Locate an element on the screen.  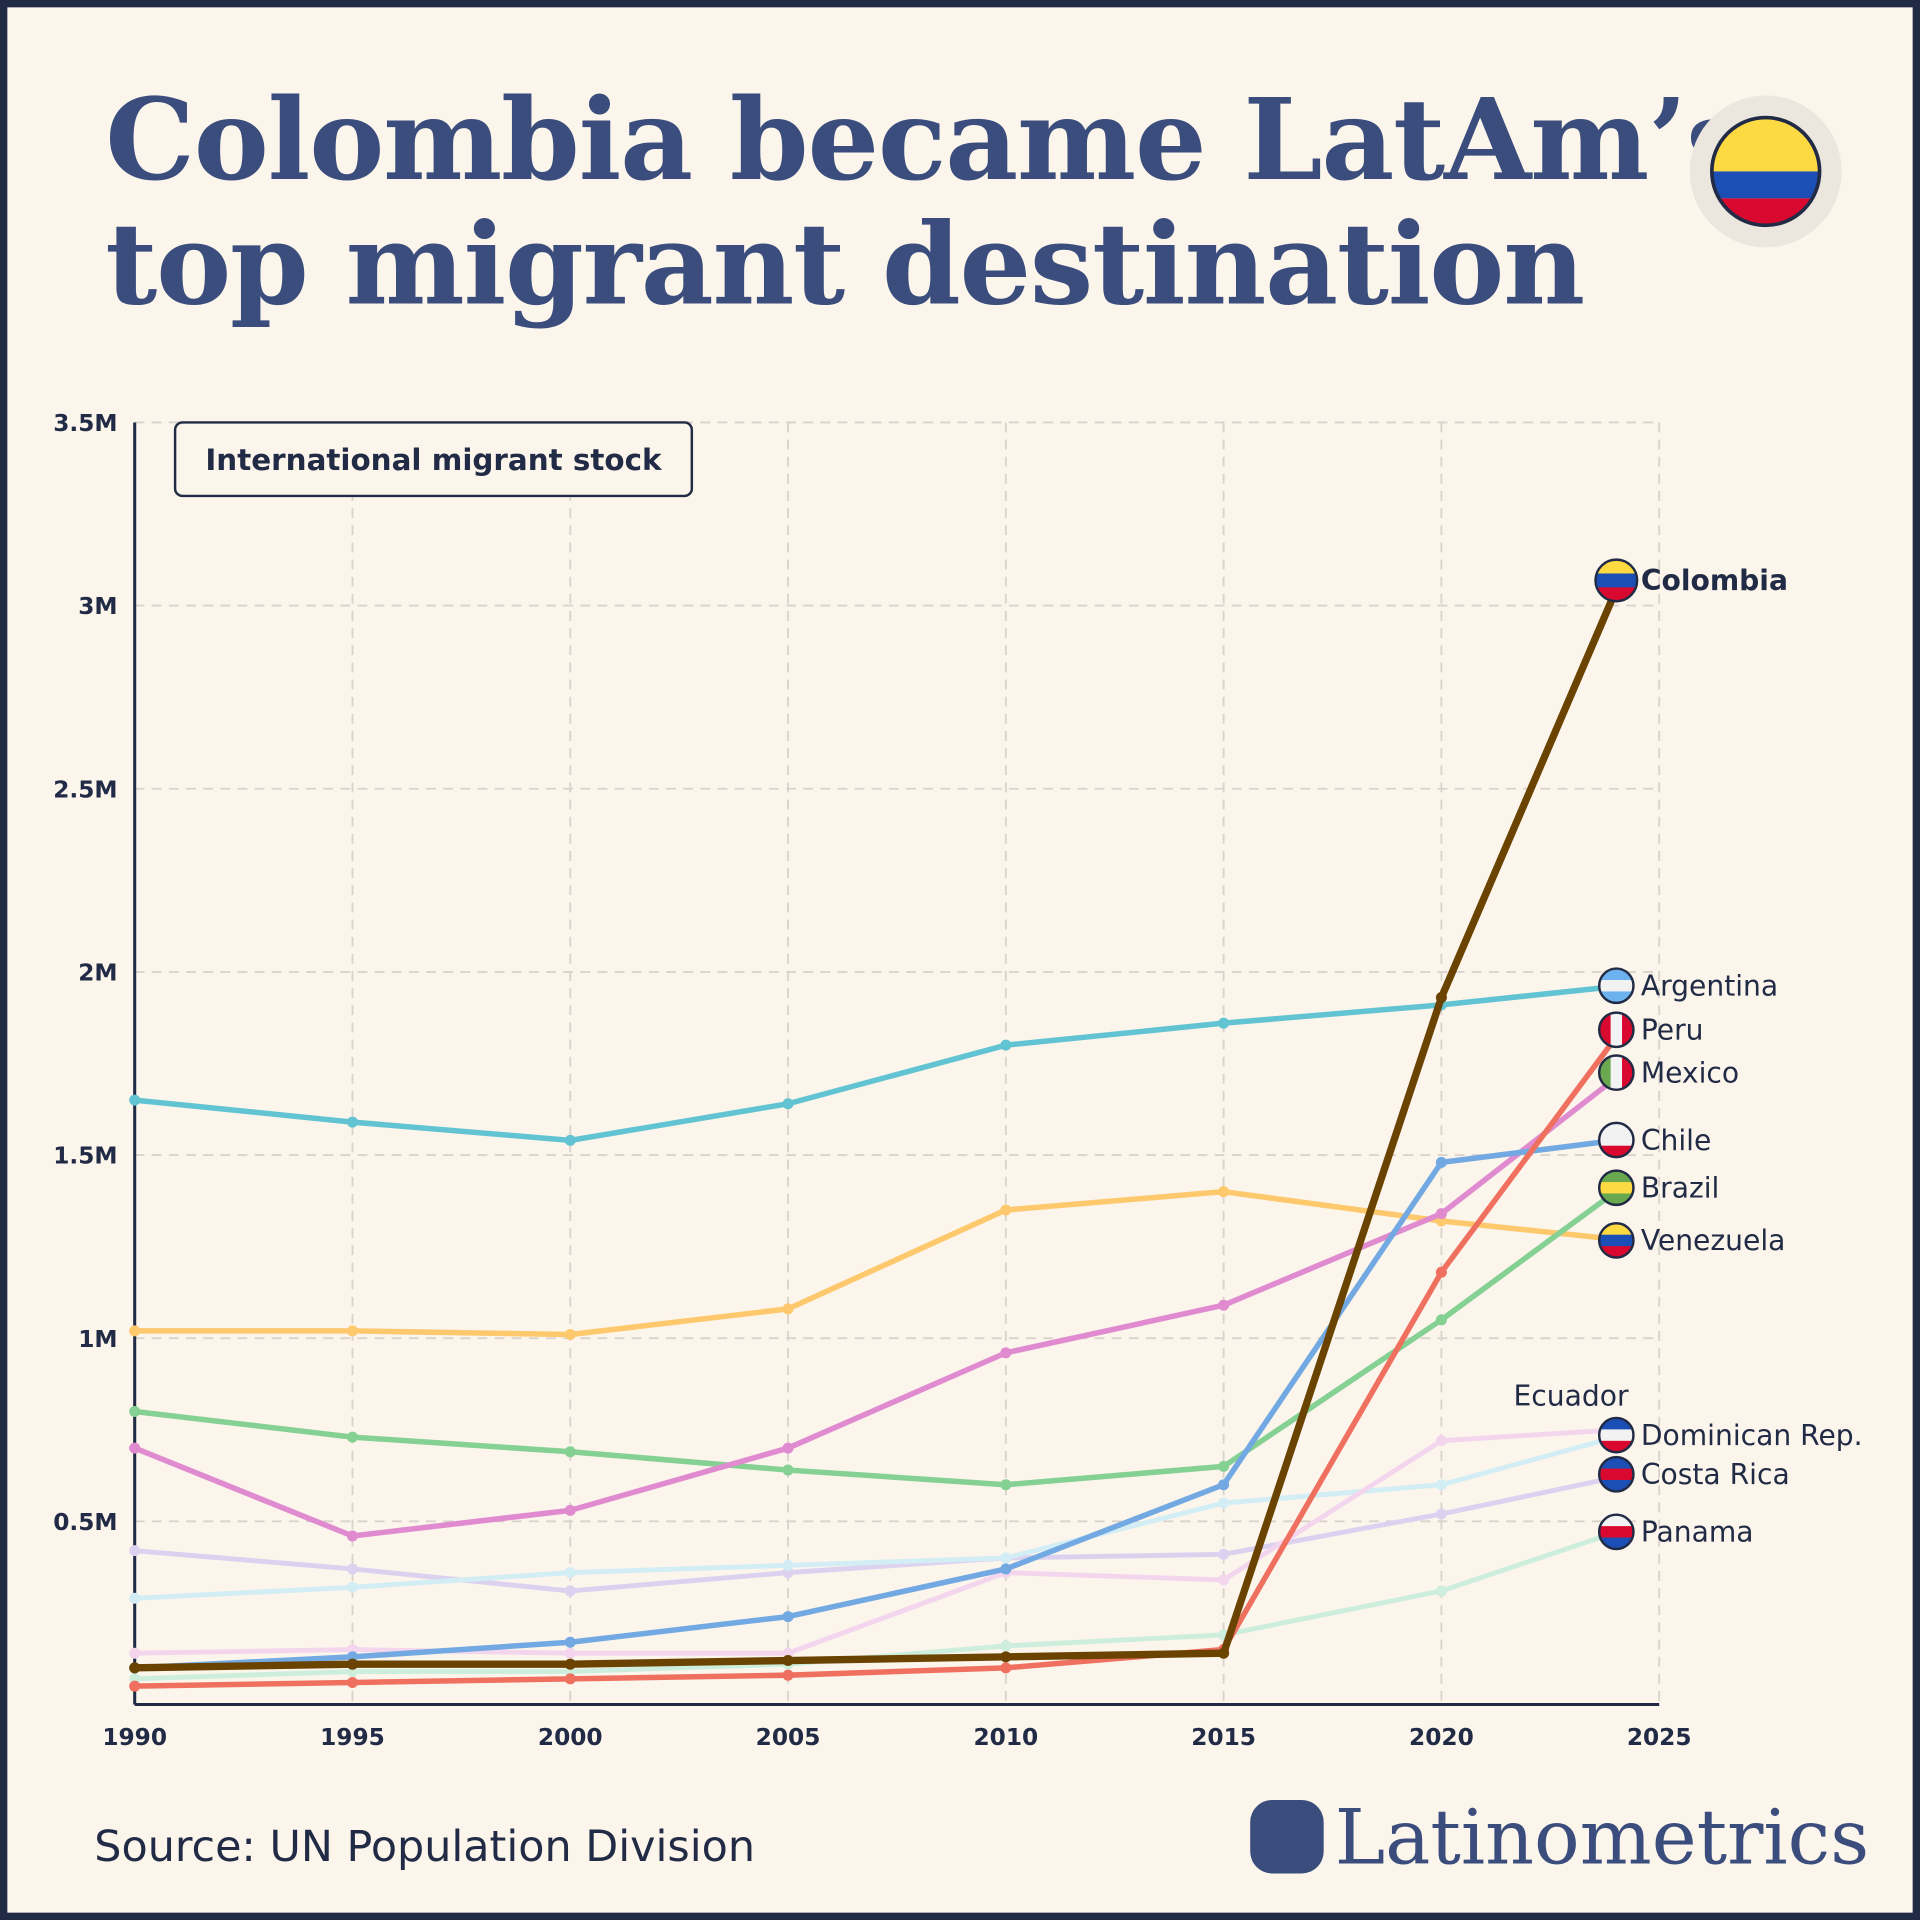
series-label: Venezuela is located at coordinates (1713, 1240).